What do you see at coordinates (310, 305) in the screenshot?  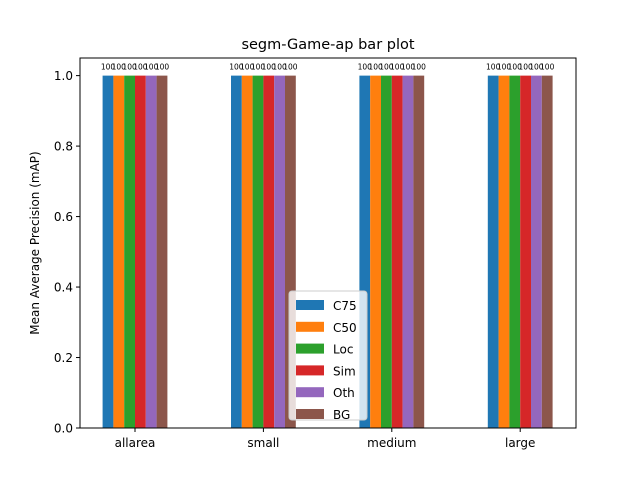 I see `legend-swatch-c75` at bounding box center [310, 305].